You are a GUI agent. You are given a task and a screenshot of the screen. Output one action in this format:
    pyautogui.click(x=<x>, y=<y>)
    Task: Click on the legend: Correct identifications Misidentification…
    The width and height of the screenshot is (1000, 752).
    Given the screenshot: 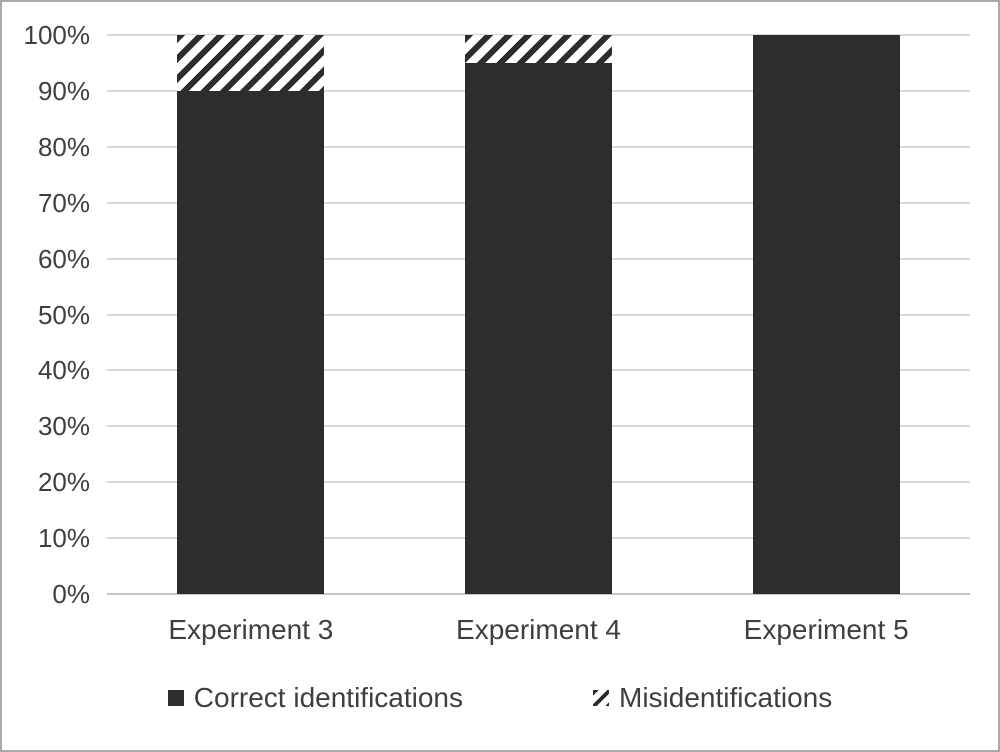 What is the action you would take?
    pyautogui.click(x=500, y=698)
    